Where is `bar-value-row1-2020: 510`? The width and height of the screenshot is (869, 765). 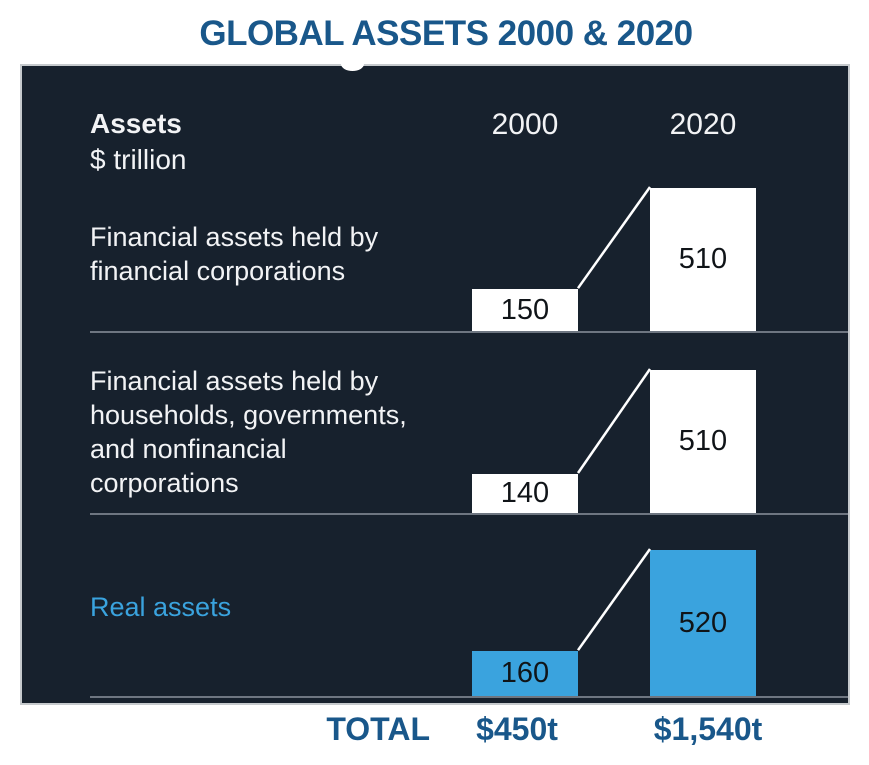
bar-value-row1-2020: 510 is located at coordinates (703, 259).